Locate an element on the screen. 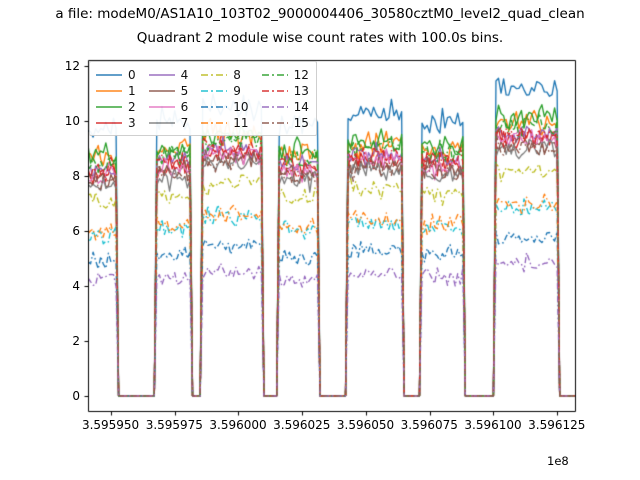 This screenshot has height=480, width=640. x-tick-label: 3.596075 is located at coordinates (429, 425).